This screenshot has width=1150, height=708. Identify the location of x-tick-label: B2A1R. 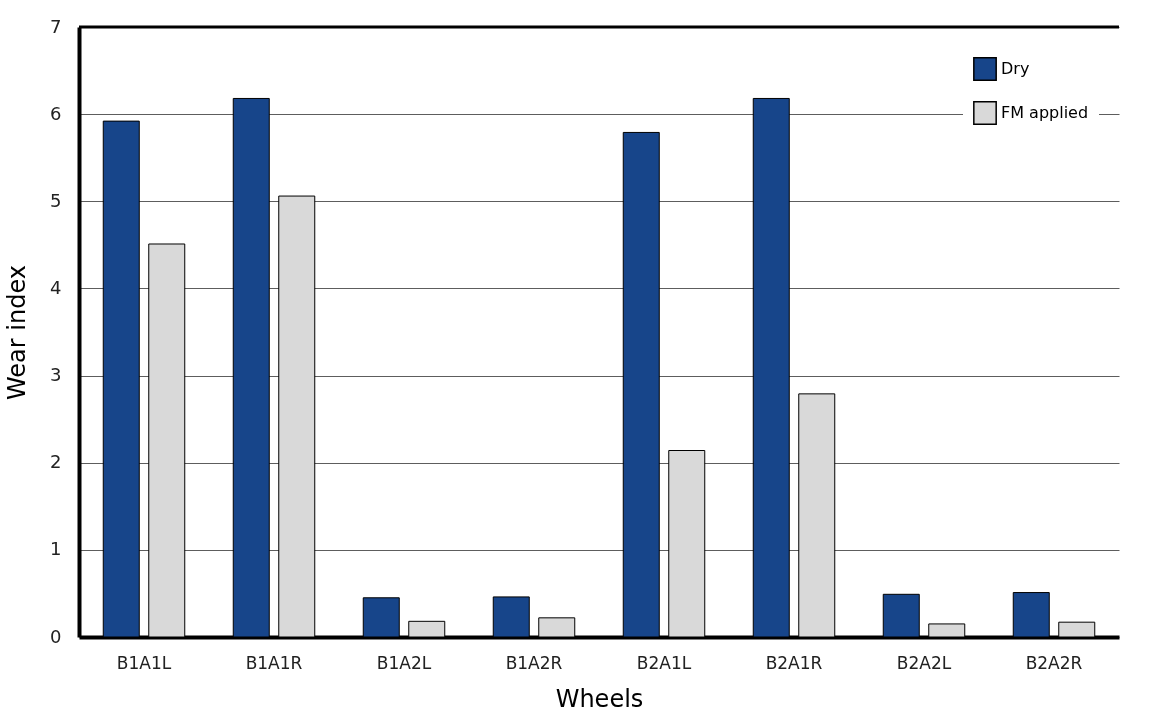
(794, 662).